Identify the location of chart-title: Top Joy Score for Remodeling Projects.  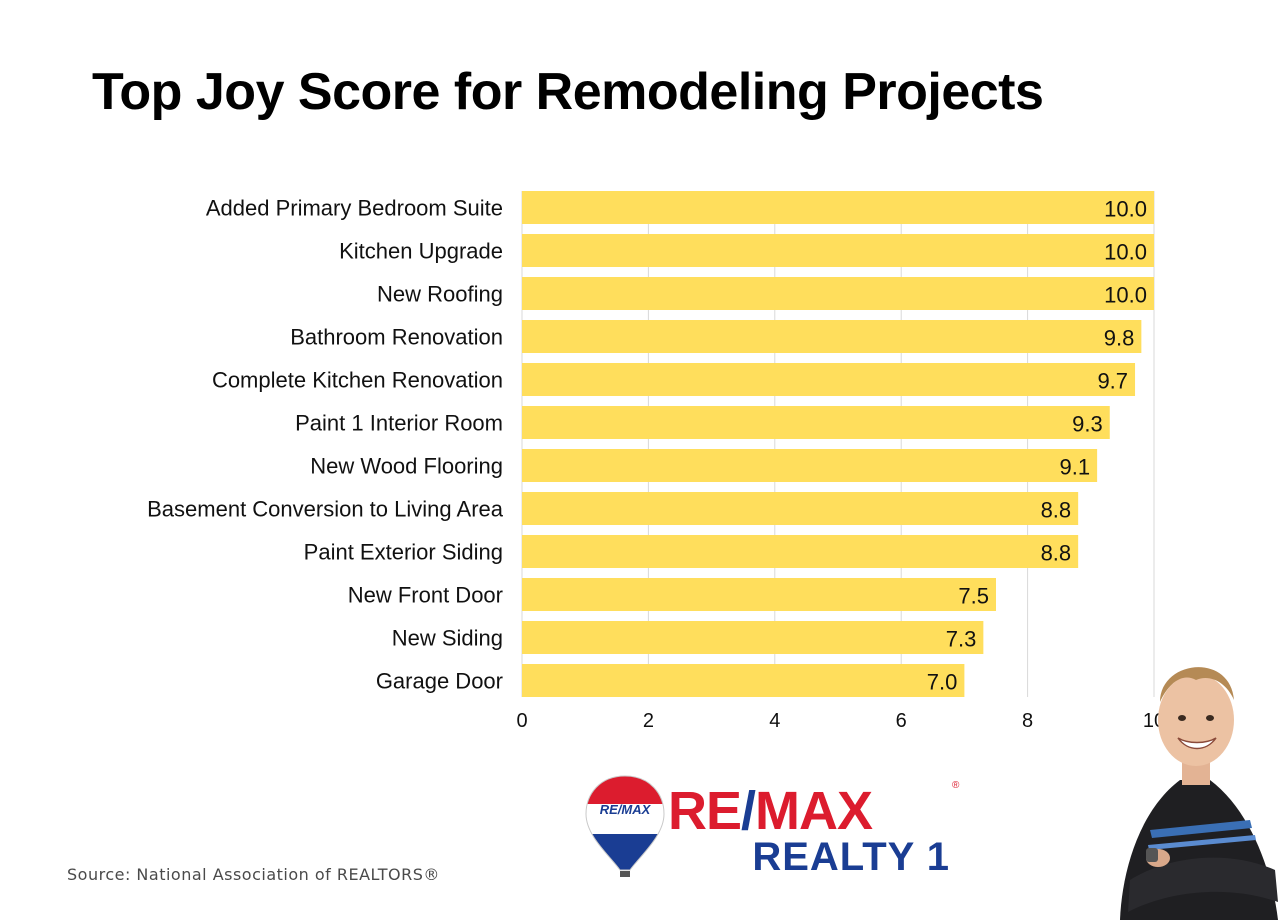
(568, 92).